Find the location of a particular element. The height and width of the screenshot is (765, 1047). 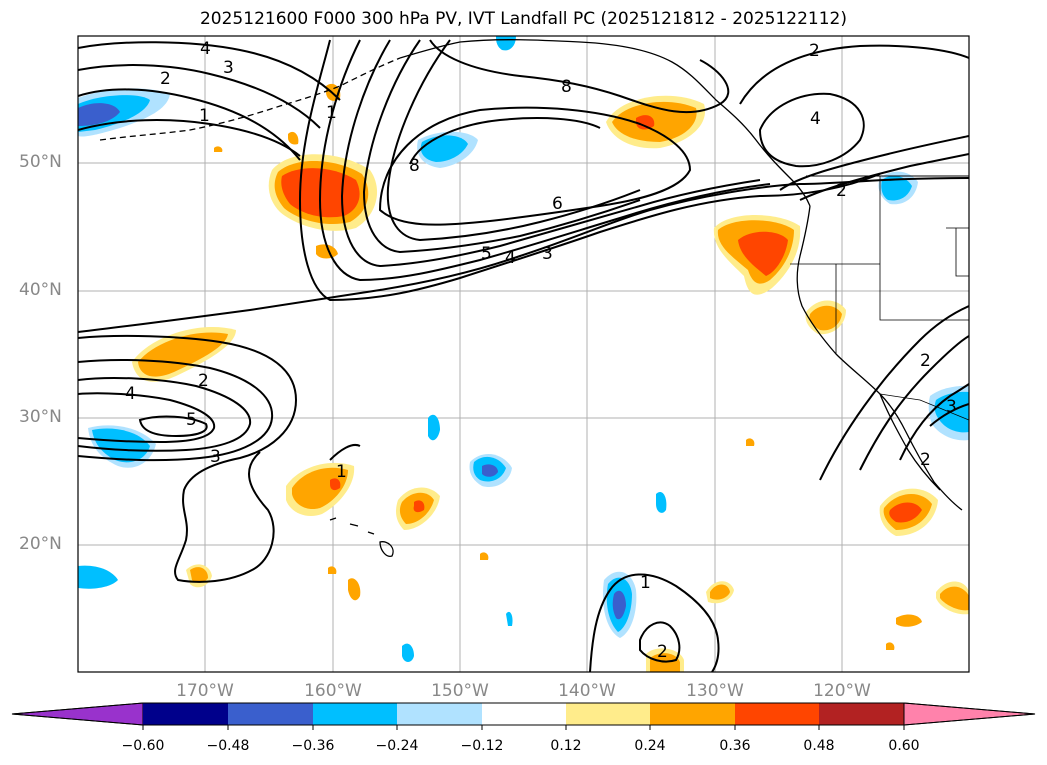

mexico-border is located at coordinates (924, 407).